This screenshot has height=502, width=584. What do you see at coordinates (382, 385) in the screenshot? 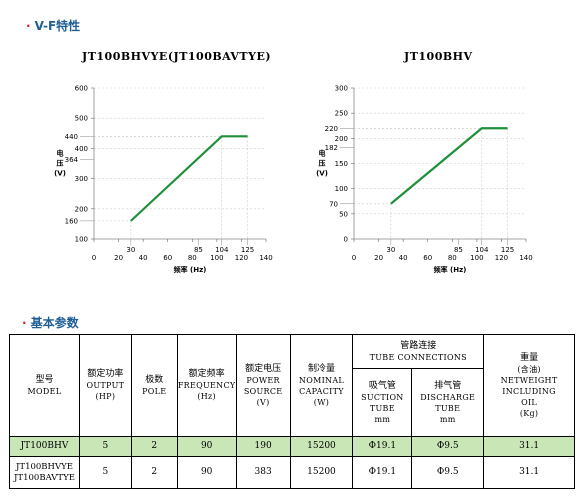
I see `header-suction-cn: 吸气管` at bounding box center [382, 385].